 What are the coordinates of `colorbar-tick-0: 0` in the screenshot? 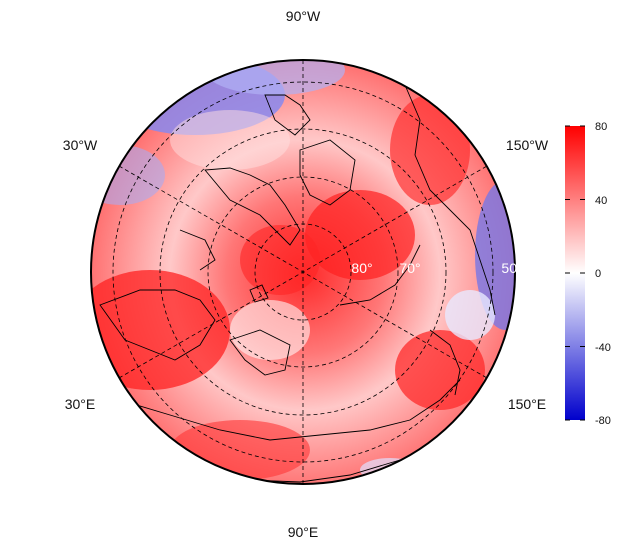 It's located at (598, 274).